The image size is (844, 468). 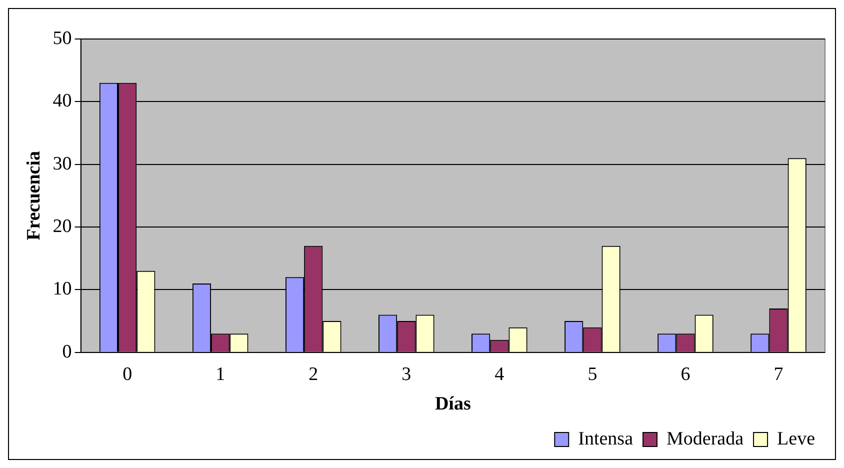 What do you see at coordinates (221, 374) in the screenshot?
I see `x-tick-label: 1` at bounding box center [221, 374].